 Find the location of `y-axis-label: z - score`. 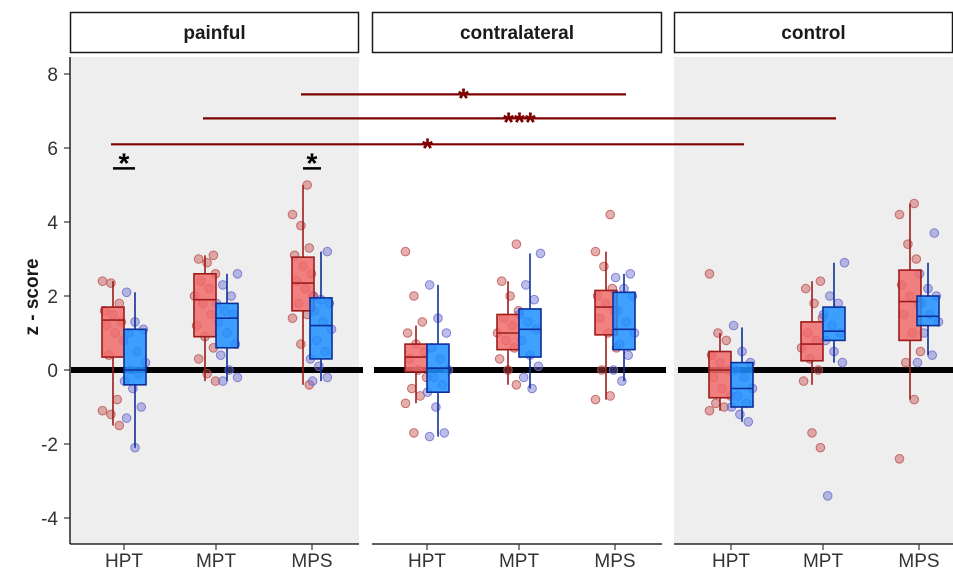

y-axis-label: z - score is located at coordinates (32, 296).